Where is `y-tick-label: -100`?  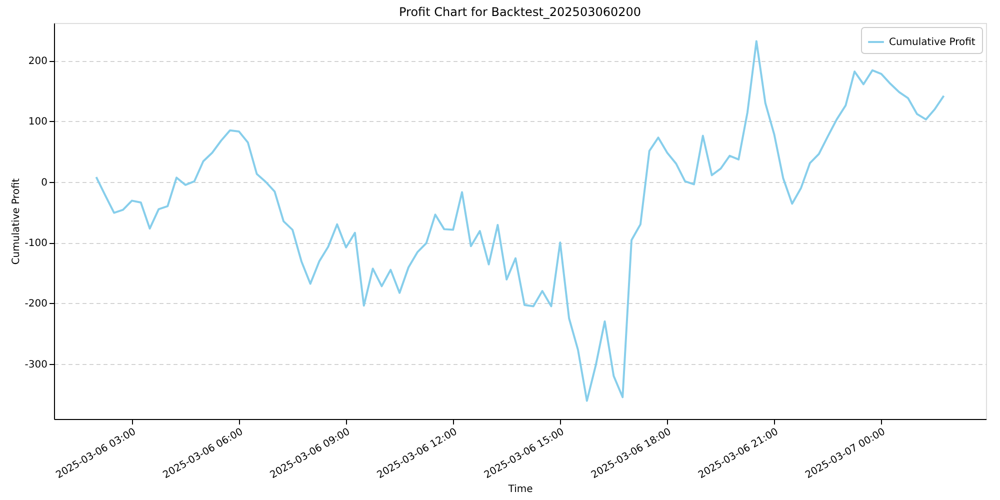
y-tick-label: -100 is located at coordinates (36, 244).